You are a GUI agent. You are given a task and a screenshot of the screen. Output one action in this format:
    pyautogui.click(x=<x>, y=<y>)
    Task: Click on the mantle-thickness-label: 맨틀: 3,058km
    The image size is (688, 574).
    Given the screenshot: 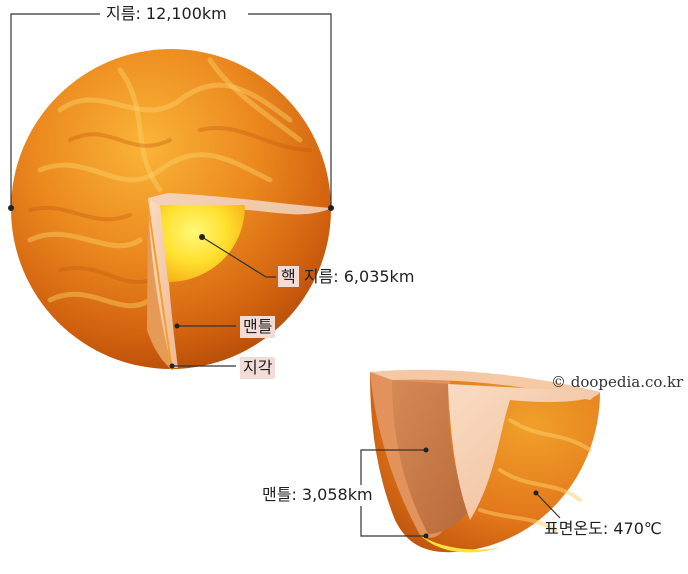 What is the action you would take?
    pyautogui.click(x=317, y=495)
    